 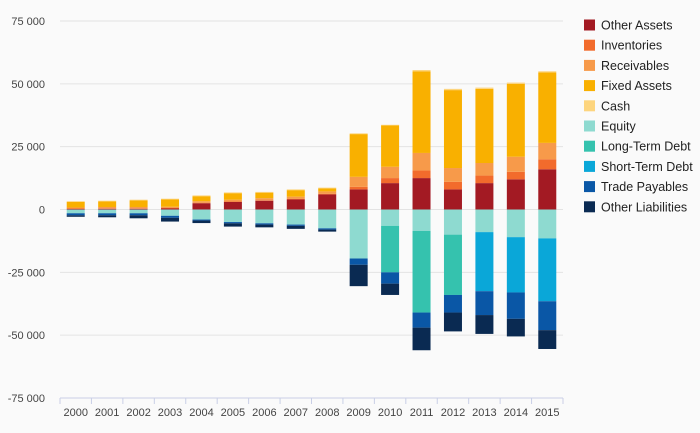 What do you see at coordinates (615, 106) in the screenshot?
I see `legend-label: Cash` at bounding box center [615, 106].